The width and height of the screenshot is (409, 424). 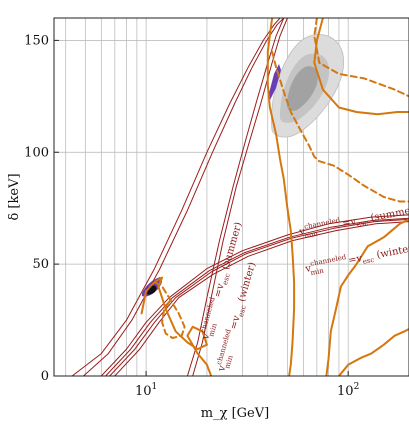 I want to click on x-tick-label: 10², so click(x=348, y=390).